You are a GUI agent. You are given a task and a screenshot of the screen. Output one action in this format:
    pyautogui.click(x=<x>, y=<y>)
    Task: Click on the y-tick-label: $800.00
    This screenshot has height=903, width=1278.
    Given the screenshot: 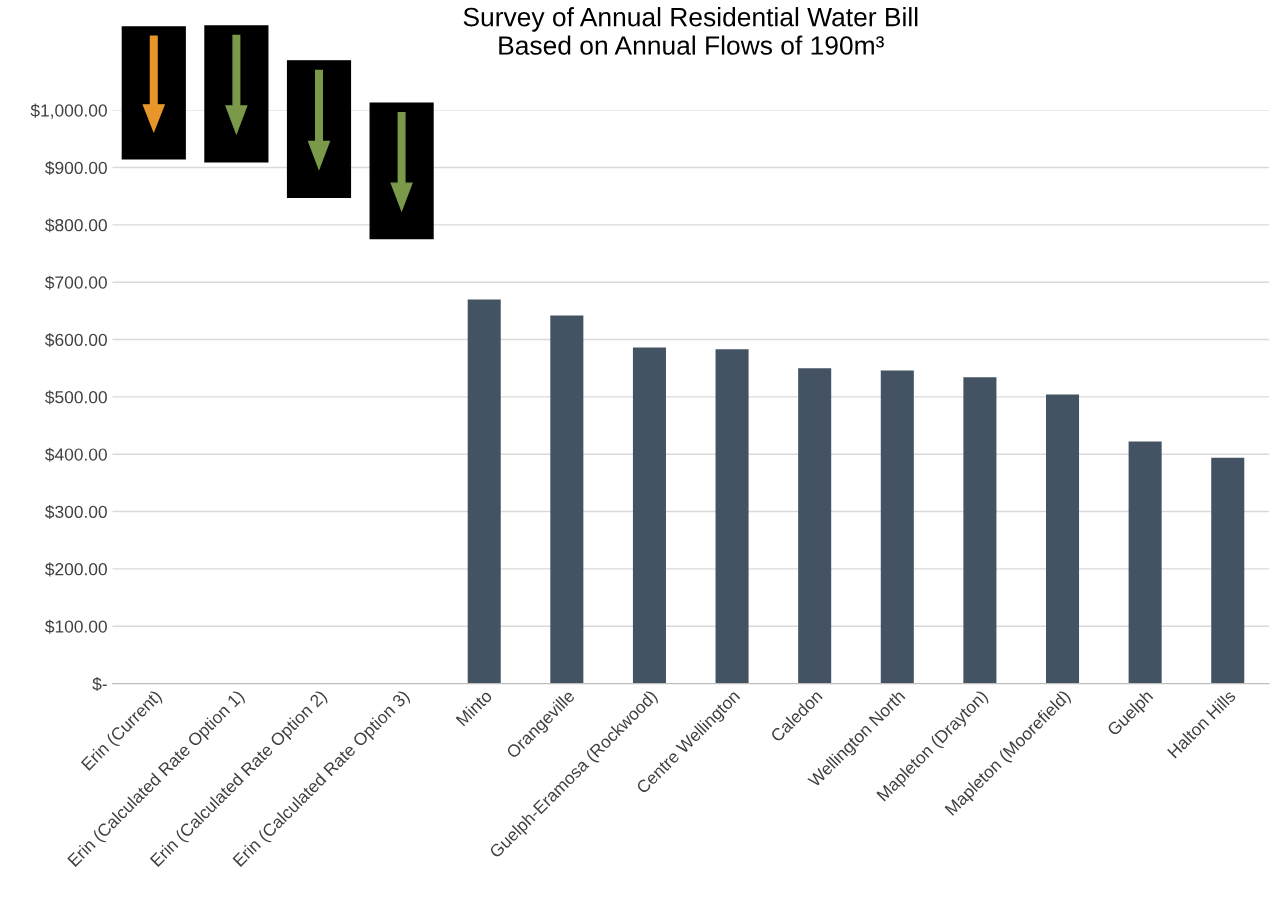 What is the action you would take?
    pyautogui.click(x=76, y=225)
    